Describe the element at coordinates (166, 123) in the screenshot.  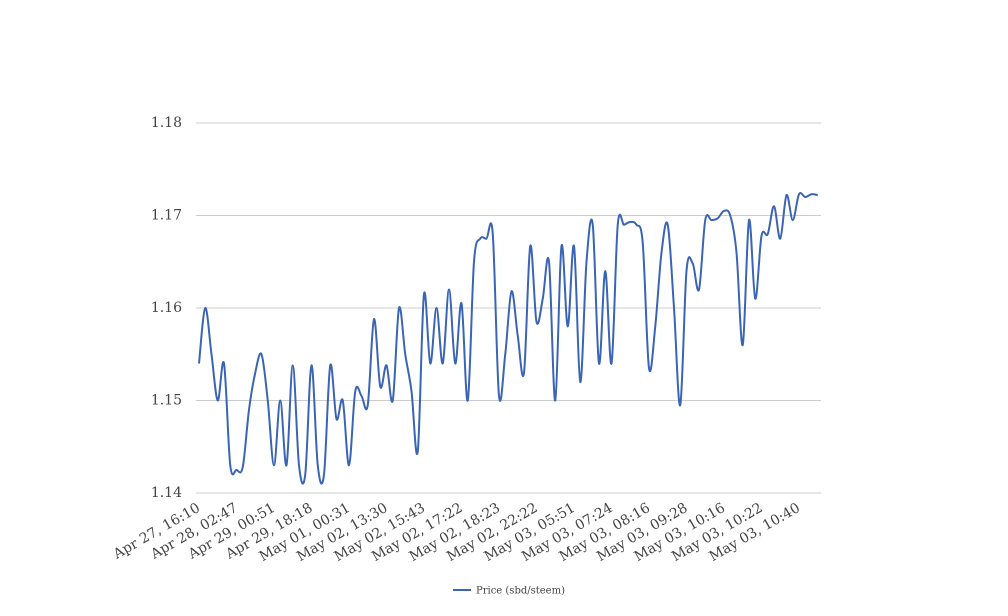
I see `y-tick-label: 1.18` at that location.